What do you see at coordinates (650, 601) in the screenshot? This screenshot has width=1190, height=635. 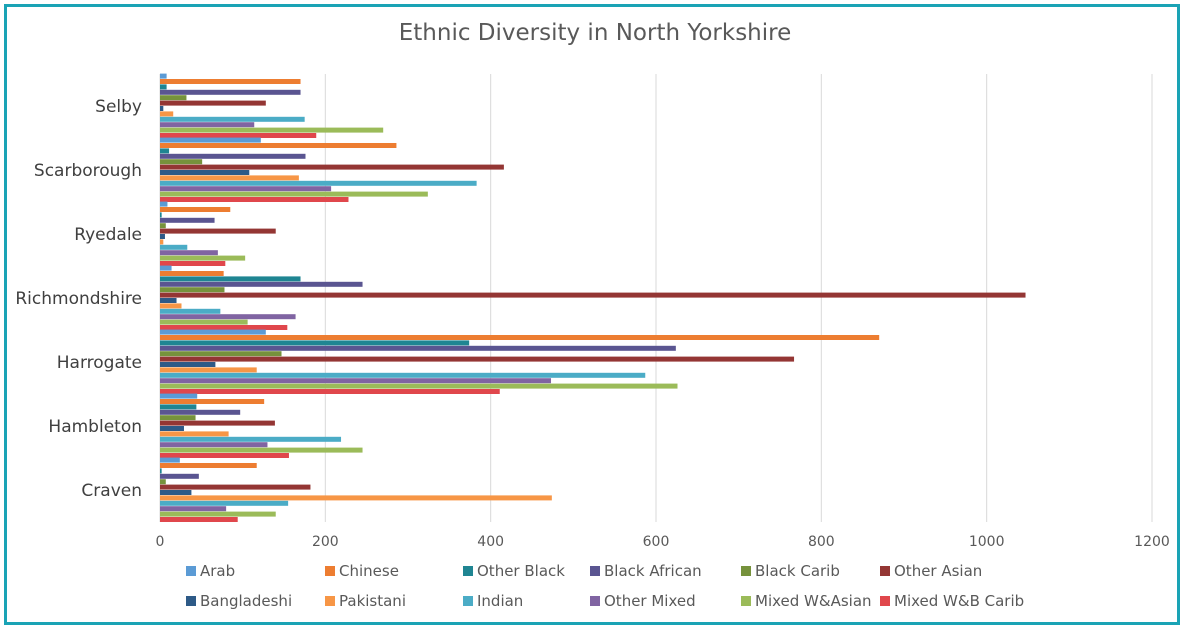 I see `legend-entry: Other Mixed` at bounding box center [650, 601].